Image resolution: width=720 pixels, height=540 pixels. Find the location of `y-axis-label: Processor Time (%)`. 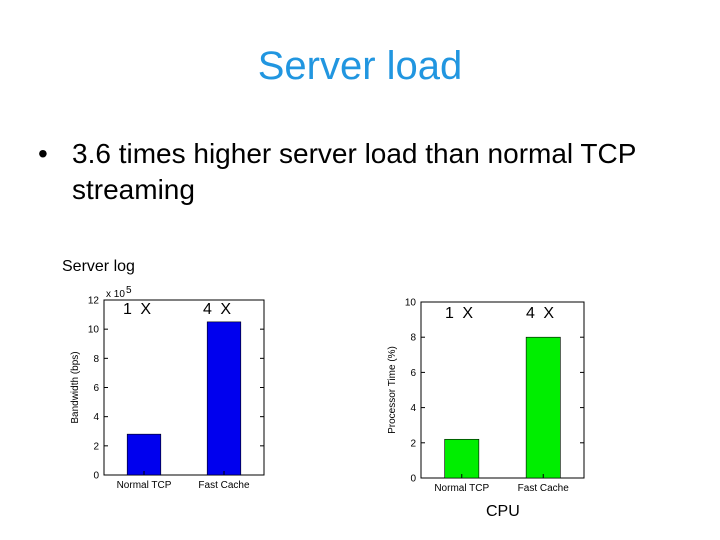

y-axis-label: Processor Time (%) is located at coordinates (392, 390).